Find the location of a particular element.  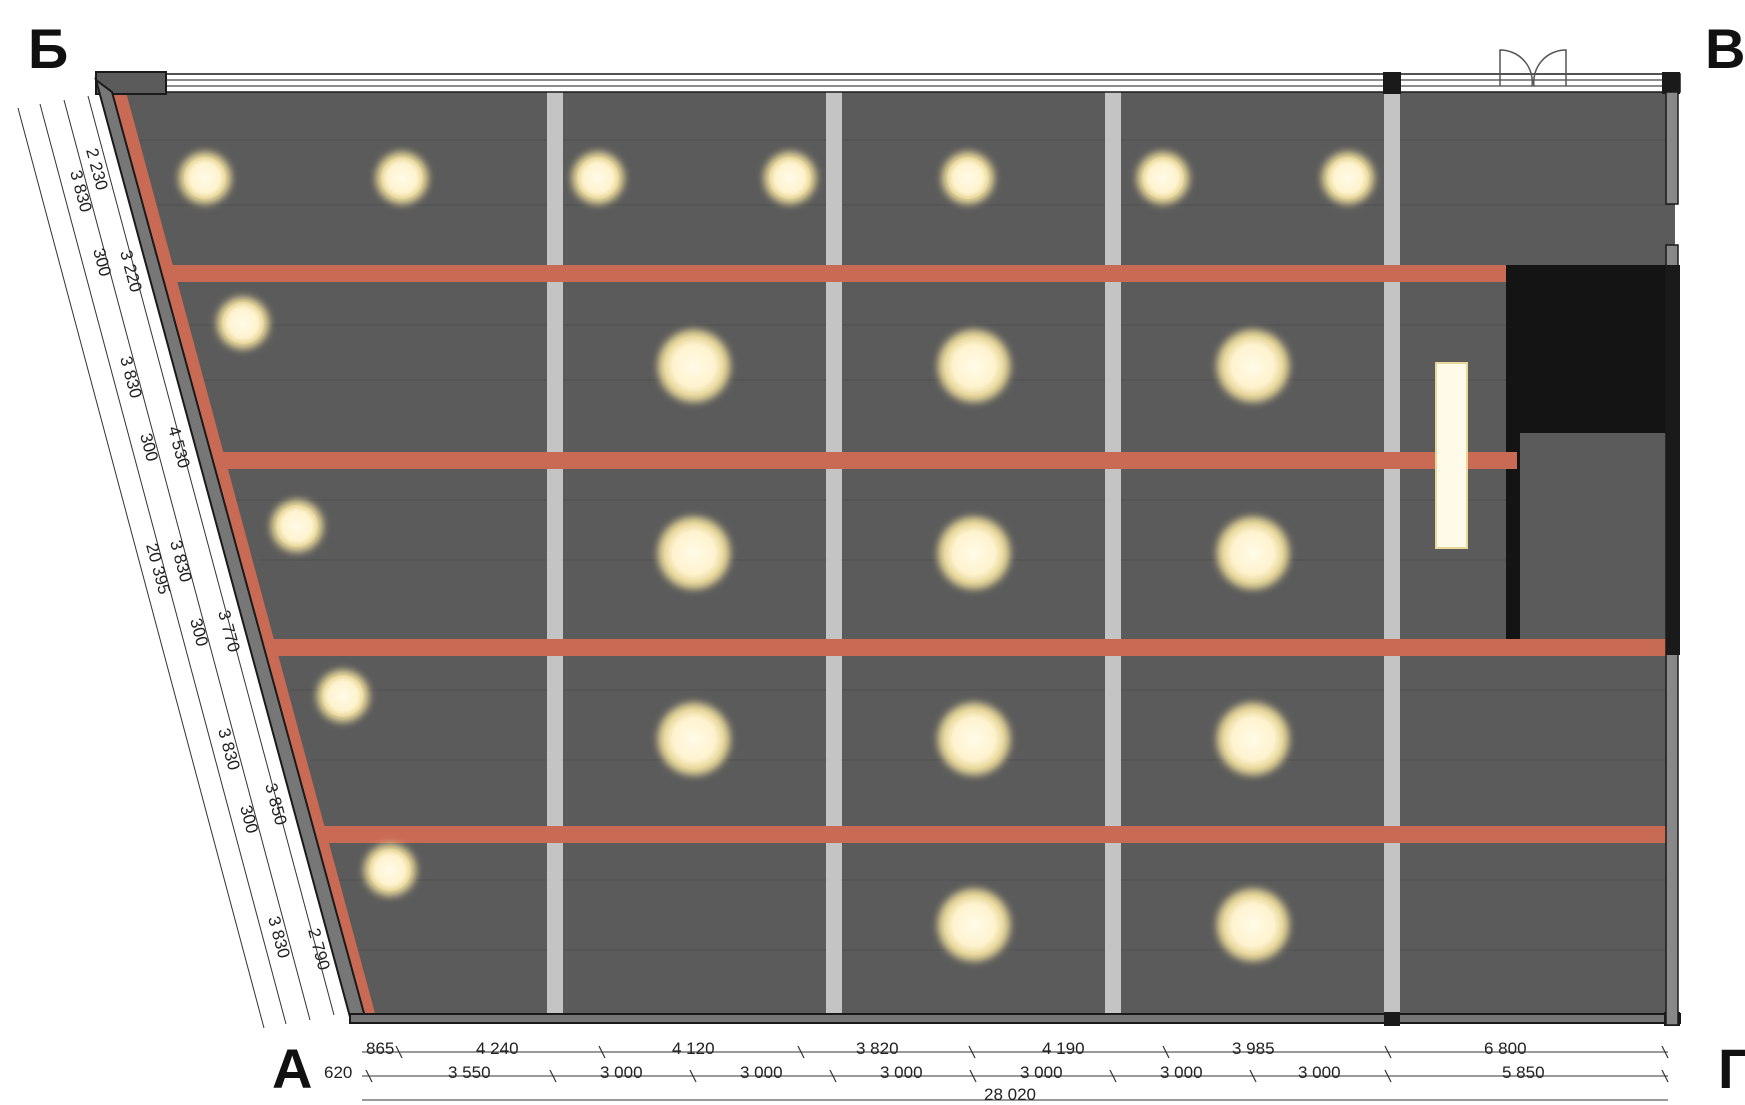

corner-label-top-right: В is located at coordinates (1725, 48).